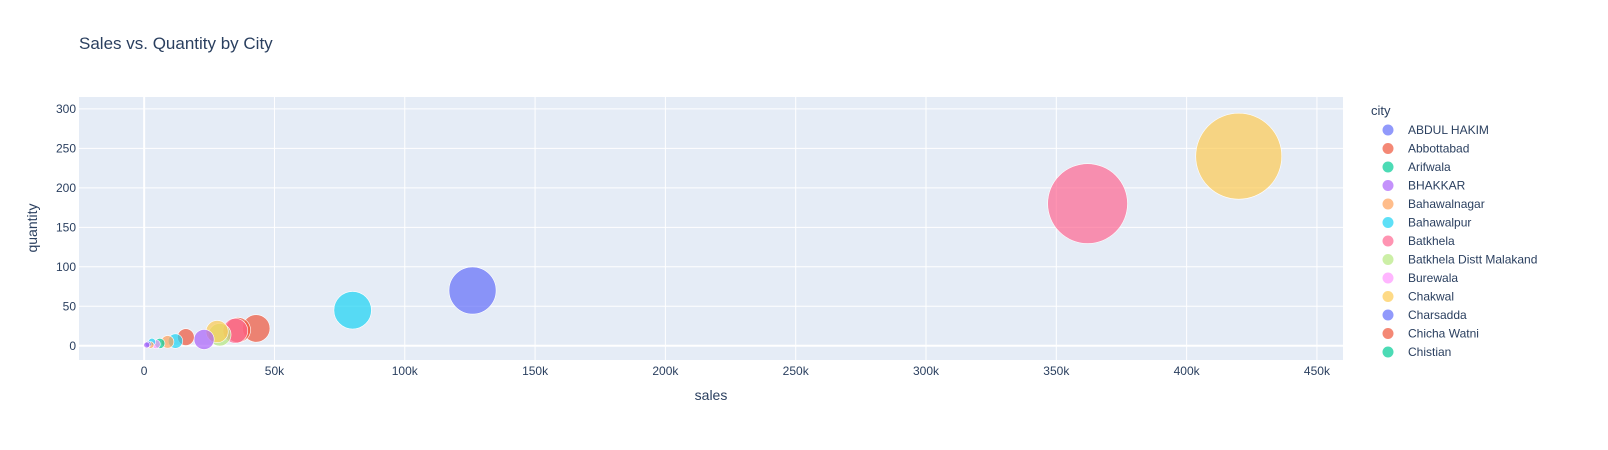 Image resolution: width=1608 pixels, height=450 pixels. Describe the element at coordinates (1438, 149) in the screenshot. I see `legend-label: Abbottabad` at that location.